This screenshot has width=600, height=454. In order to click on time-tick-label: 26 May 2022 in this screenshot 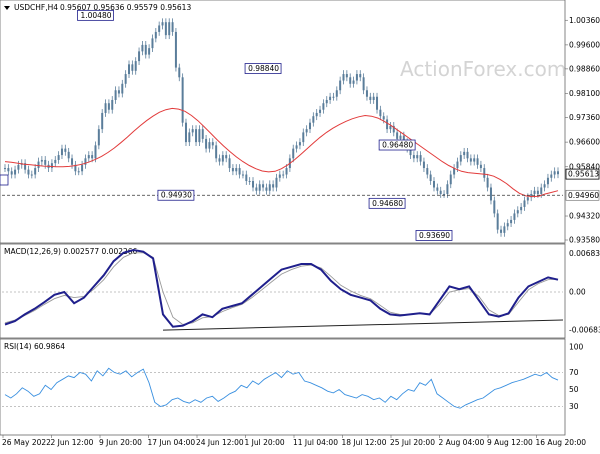, I will do `click(26, 442)`.